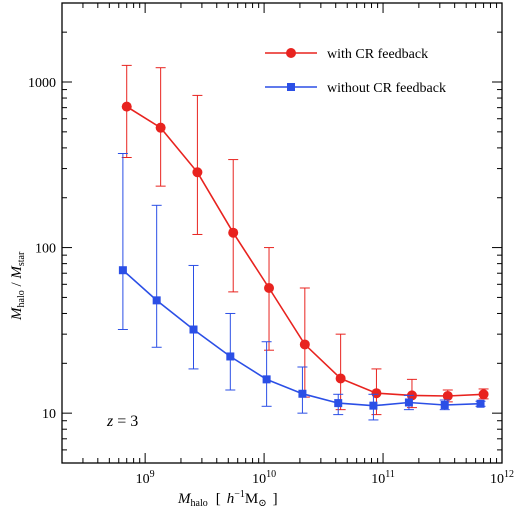 This screenshot has height=512, width=519. What do you see at coordinates (122, 421) in the screenshot?
I see `redshift-annotation: z = 3` at bounding box center [122, 421].